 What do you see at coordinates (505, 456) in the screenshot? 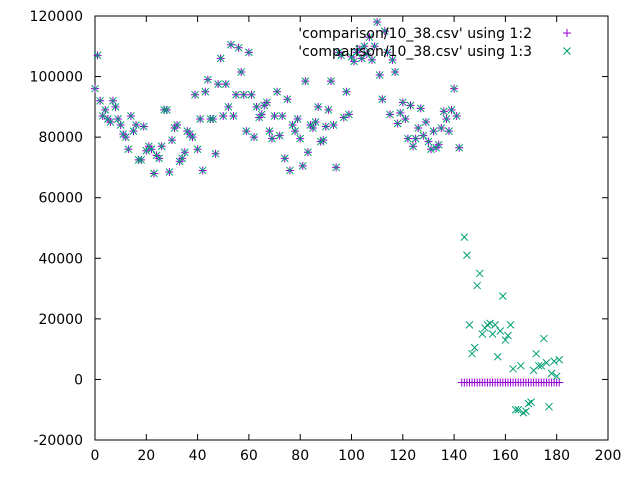
I see `x-tick-label: 160` at bounding box center [505, 456].